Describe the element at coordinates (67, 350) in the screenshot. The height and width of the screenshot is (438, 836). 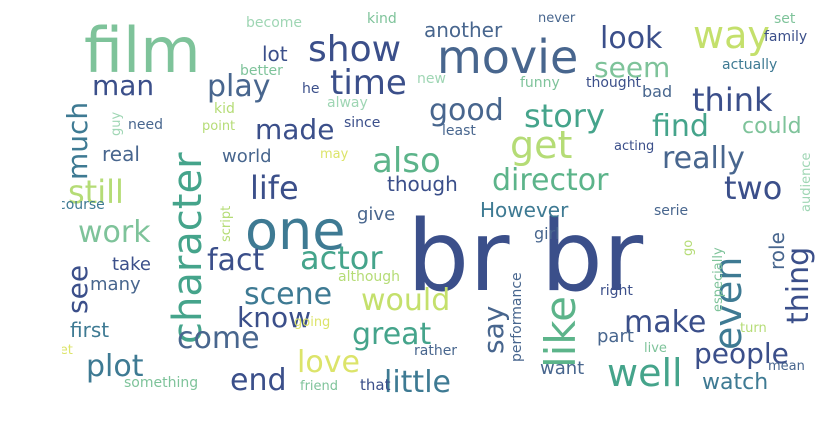
I see `word-yet: yet` at that location.